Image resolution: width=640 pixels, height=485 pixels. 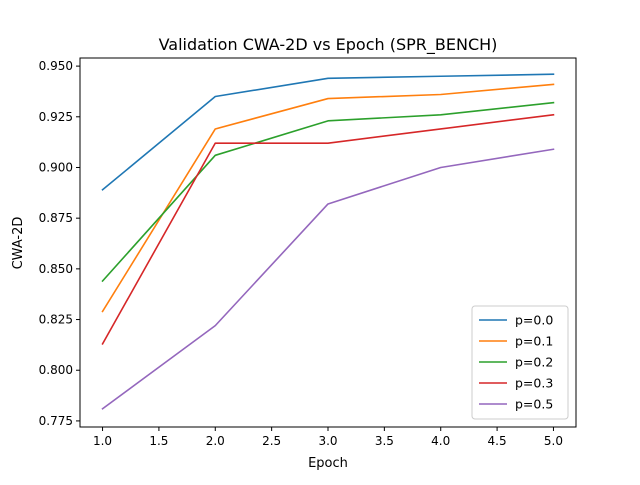 What do you see at coordinates (56, 117) in the screenshot?
I see `y-tick-label-6: 0.925` at bounding box center [56, 117].